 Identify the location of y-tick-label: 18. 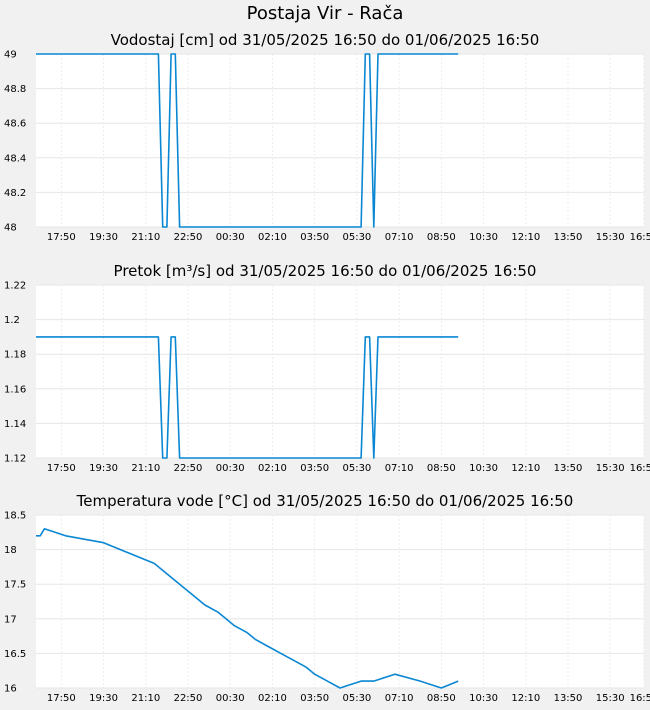
(10, 550).